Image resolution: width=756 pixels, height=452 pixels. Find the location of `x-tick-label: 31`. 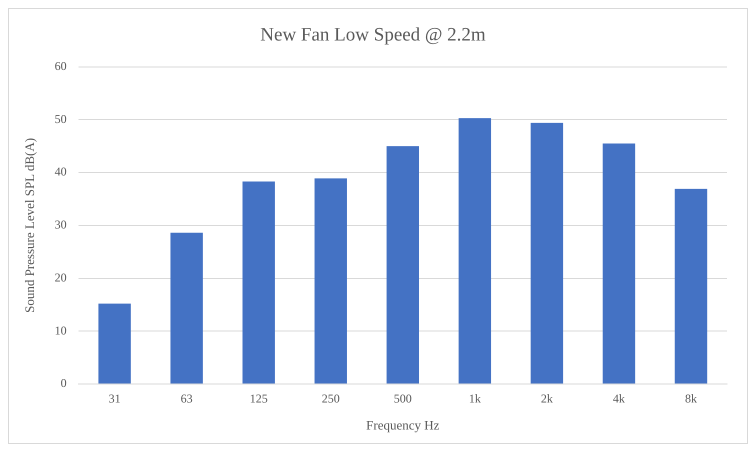

x-tick-label: 31 is located at coordinates (114, 398).